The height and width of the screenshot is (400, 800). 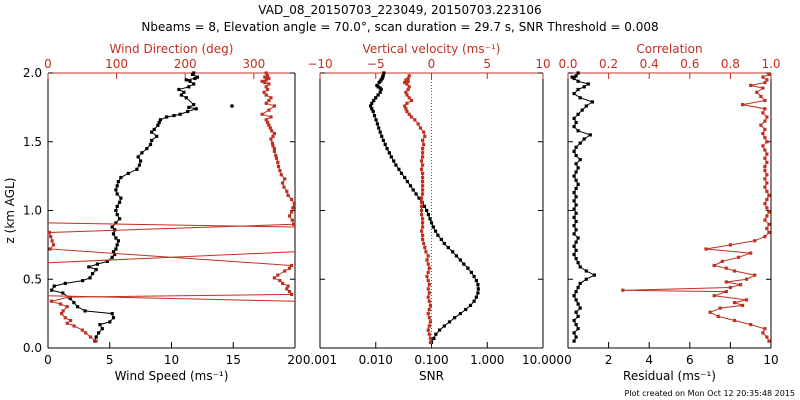 What do you see at coordinates (690, 360) in the screenshot?
I see `bottom-tick-label: 6` at bounding box center [690, 360].